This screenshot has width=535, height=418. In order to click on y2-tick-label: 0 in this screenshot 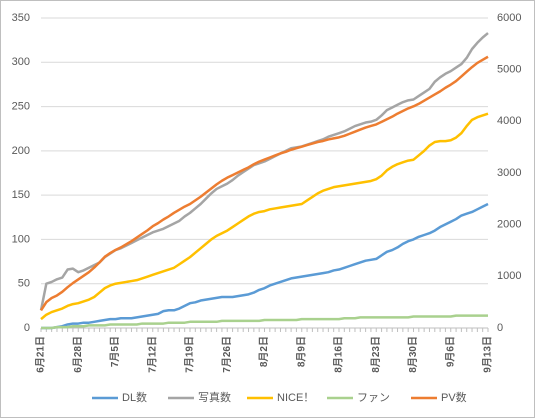, I will do `click(500, 328)`.